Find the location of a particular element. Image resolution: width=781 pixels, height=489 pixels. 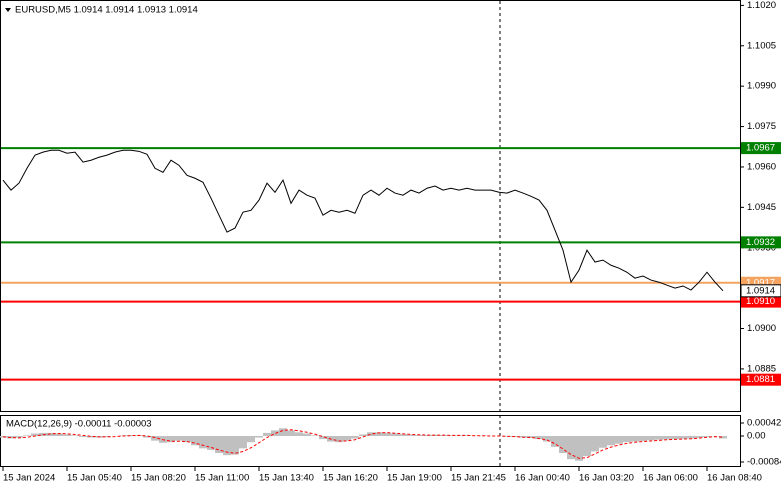

x-tick-label: 16 Jan 06:00 is located at coordinates (670, 478).